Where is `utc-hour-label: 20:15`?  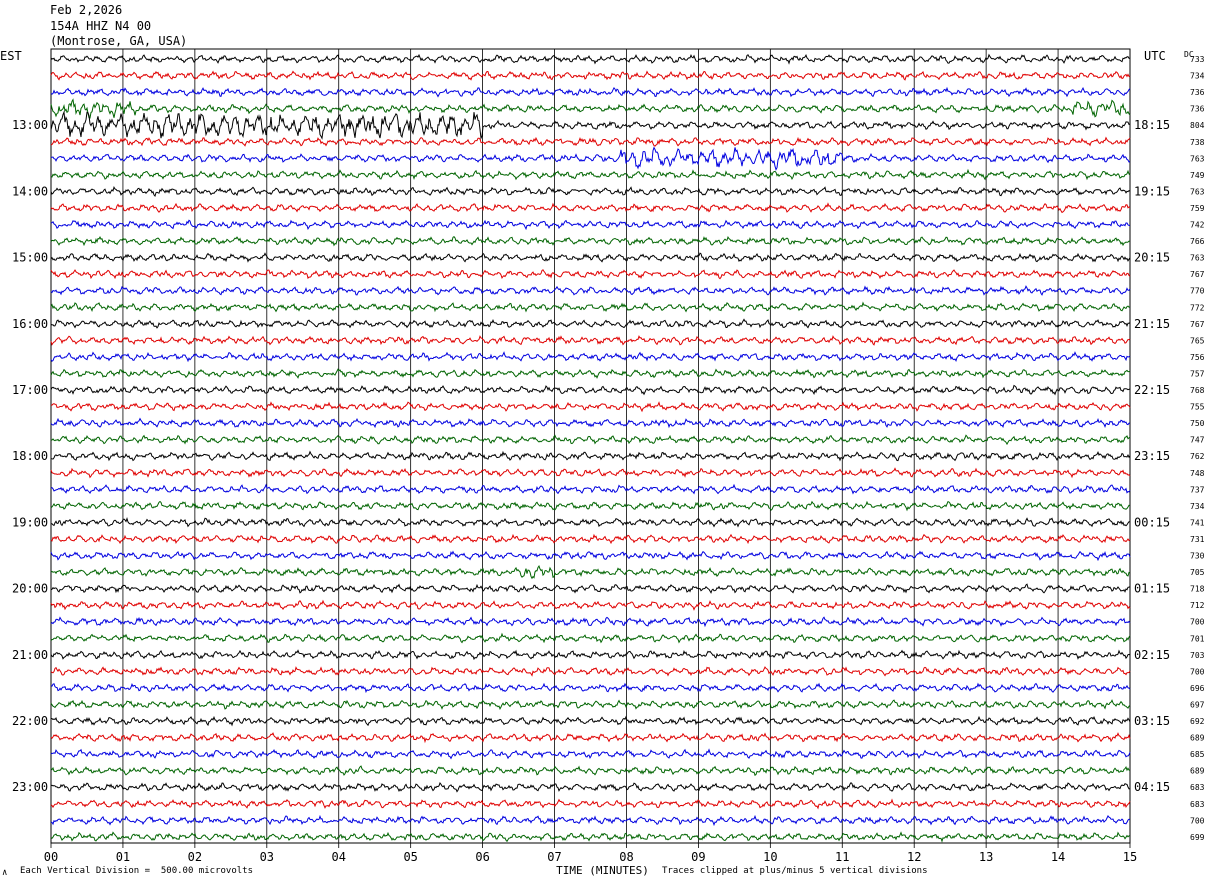
utc-hour-label: 20:15 is located at coordinates (1152, 258).